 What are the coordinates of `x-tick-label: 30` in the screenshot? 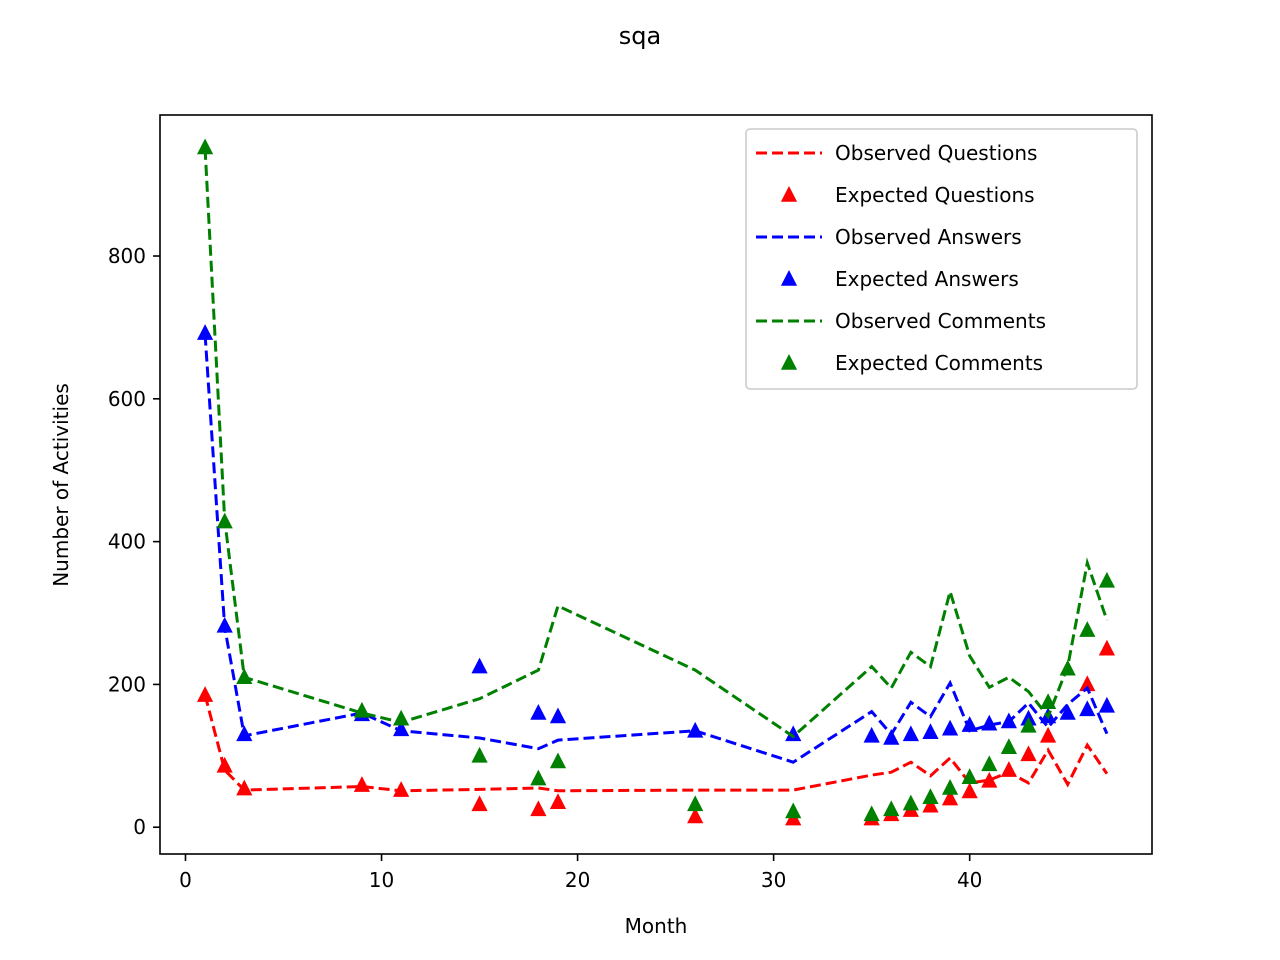 It's located at (773, 880).